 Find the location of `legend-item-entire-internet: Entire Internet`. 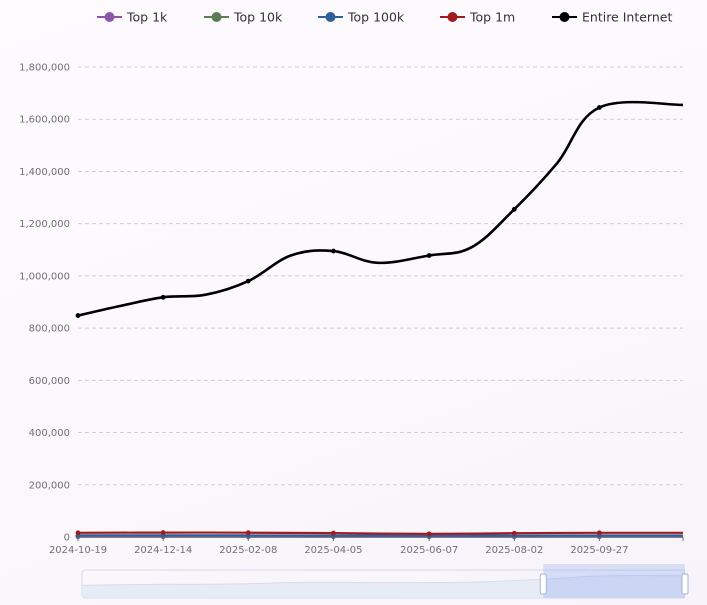

legend-item-entire-internet: Entire Internet is located at coordinates (612, 16).